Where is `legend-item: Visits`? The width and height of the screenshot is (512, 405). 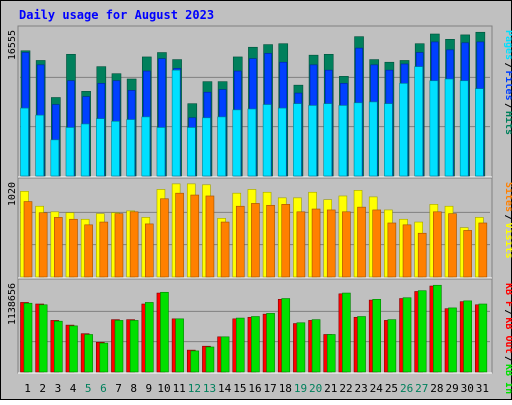
legend-item: Visits is located at coordinates (507, 241).